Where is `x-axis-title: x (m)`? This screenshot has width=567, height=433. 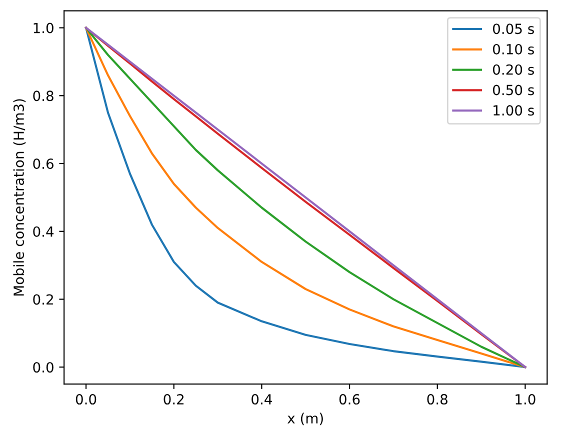 x-axis-title: x (m) is located at coordinates (305, 419).